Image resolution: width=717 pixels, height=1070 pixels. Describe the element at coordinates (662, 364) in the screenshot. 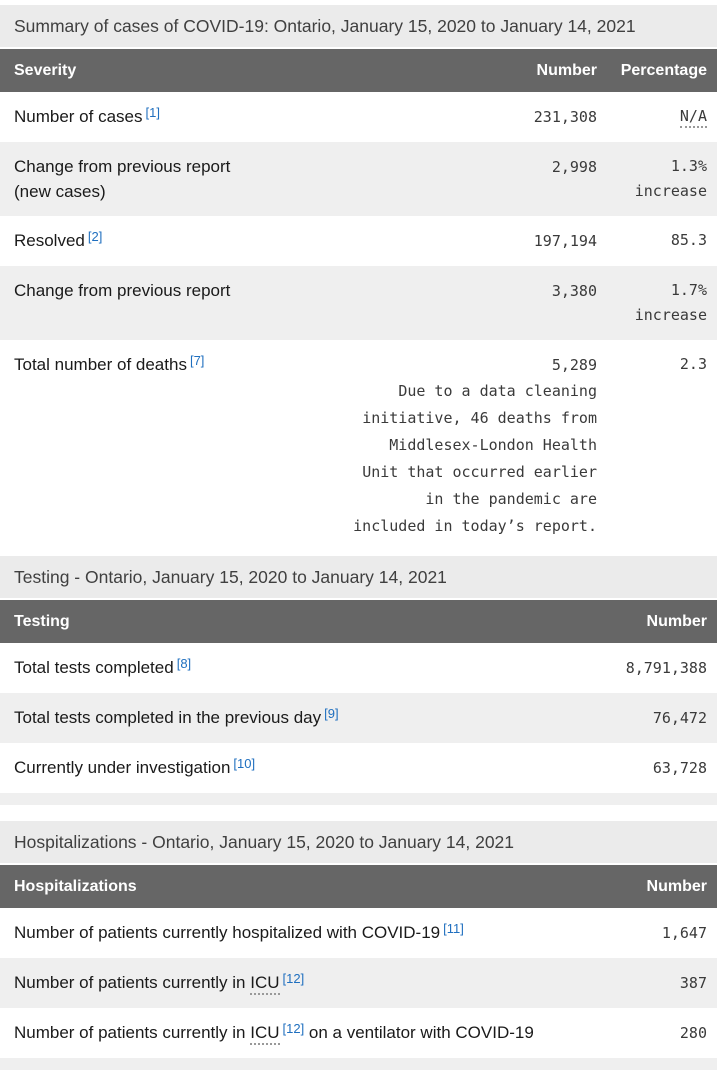

I see `percentage-line: 2.3` at that location.